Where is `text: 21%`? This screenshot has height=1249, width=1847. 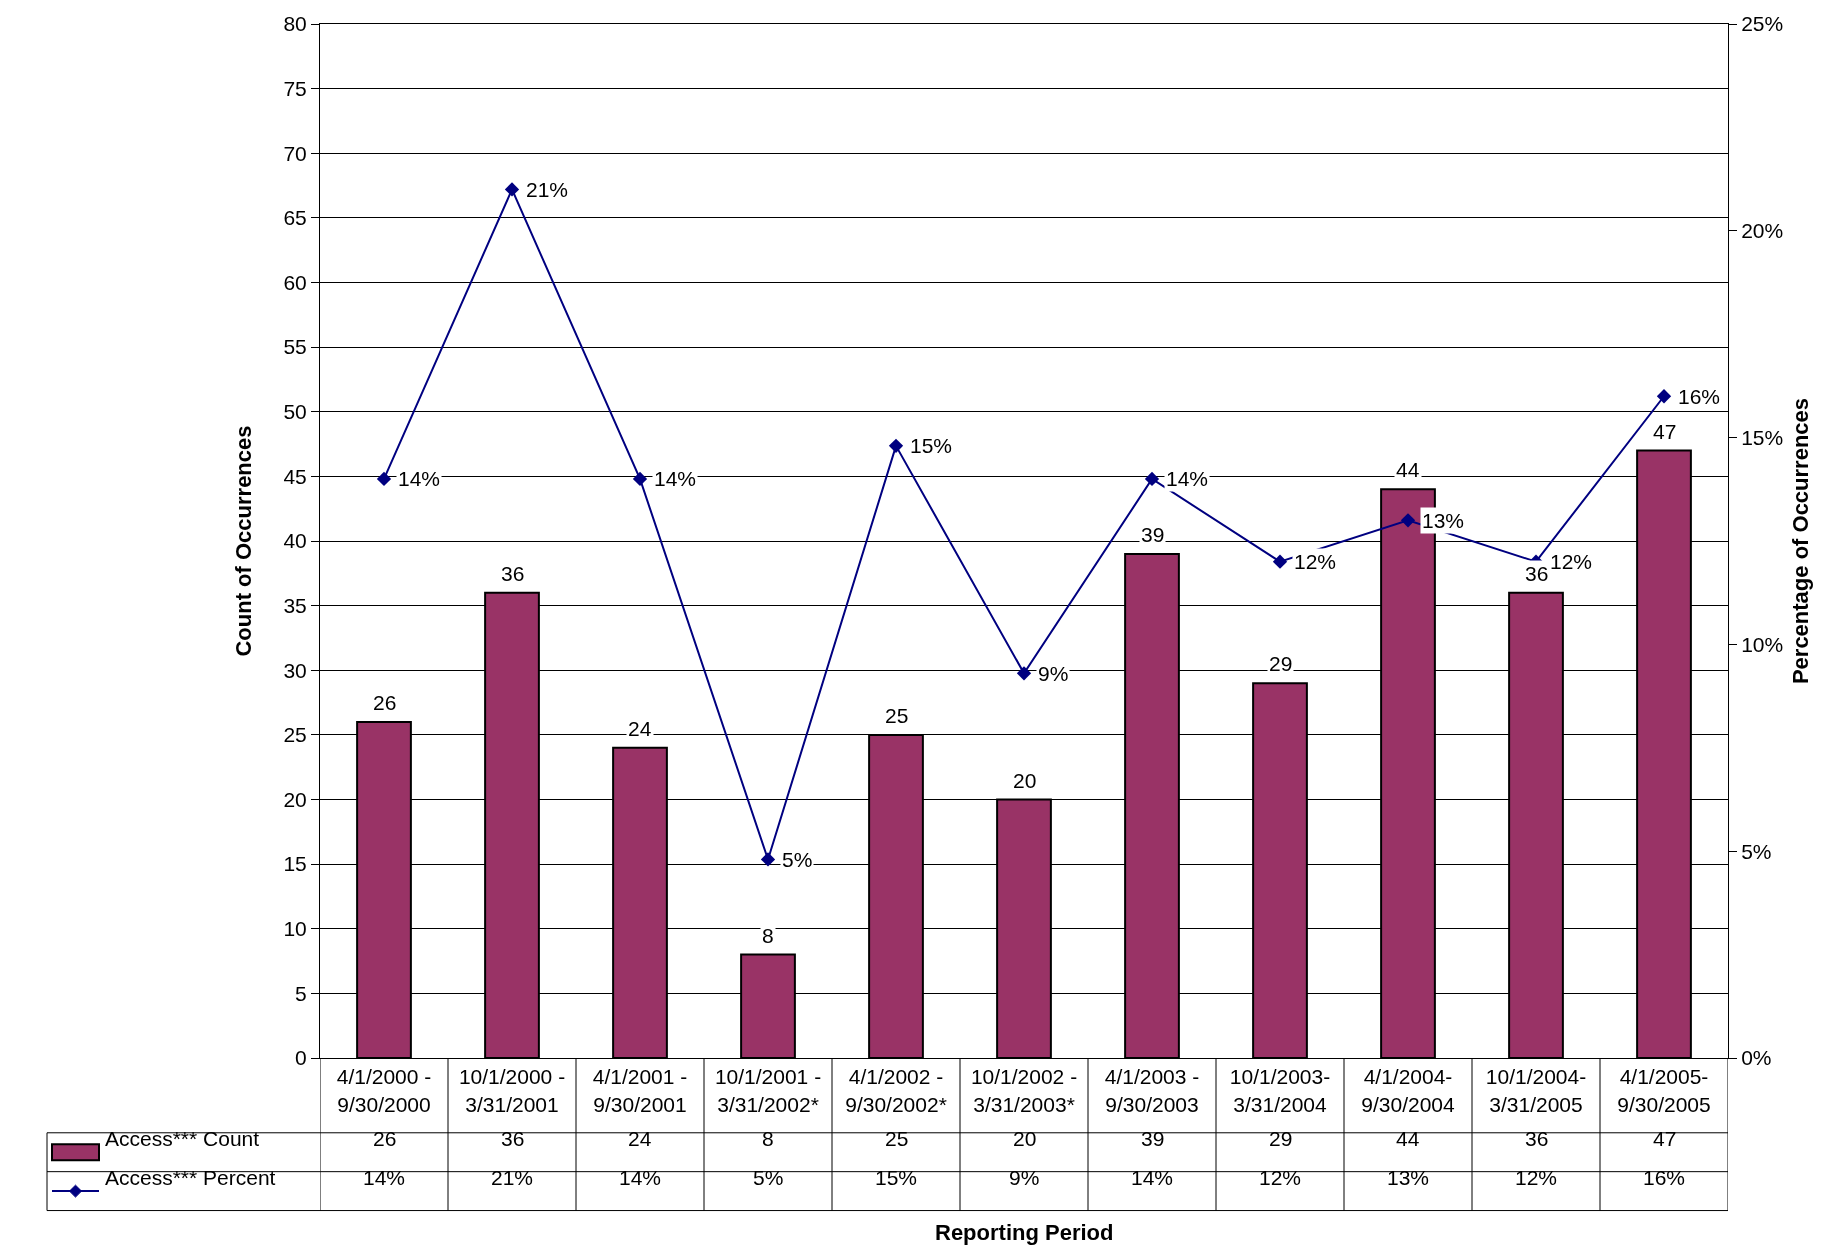
text: 21% is located at coordinates (547, 189).